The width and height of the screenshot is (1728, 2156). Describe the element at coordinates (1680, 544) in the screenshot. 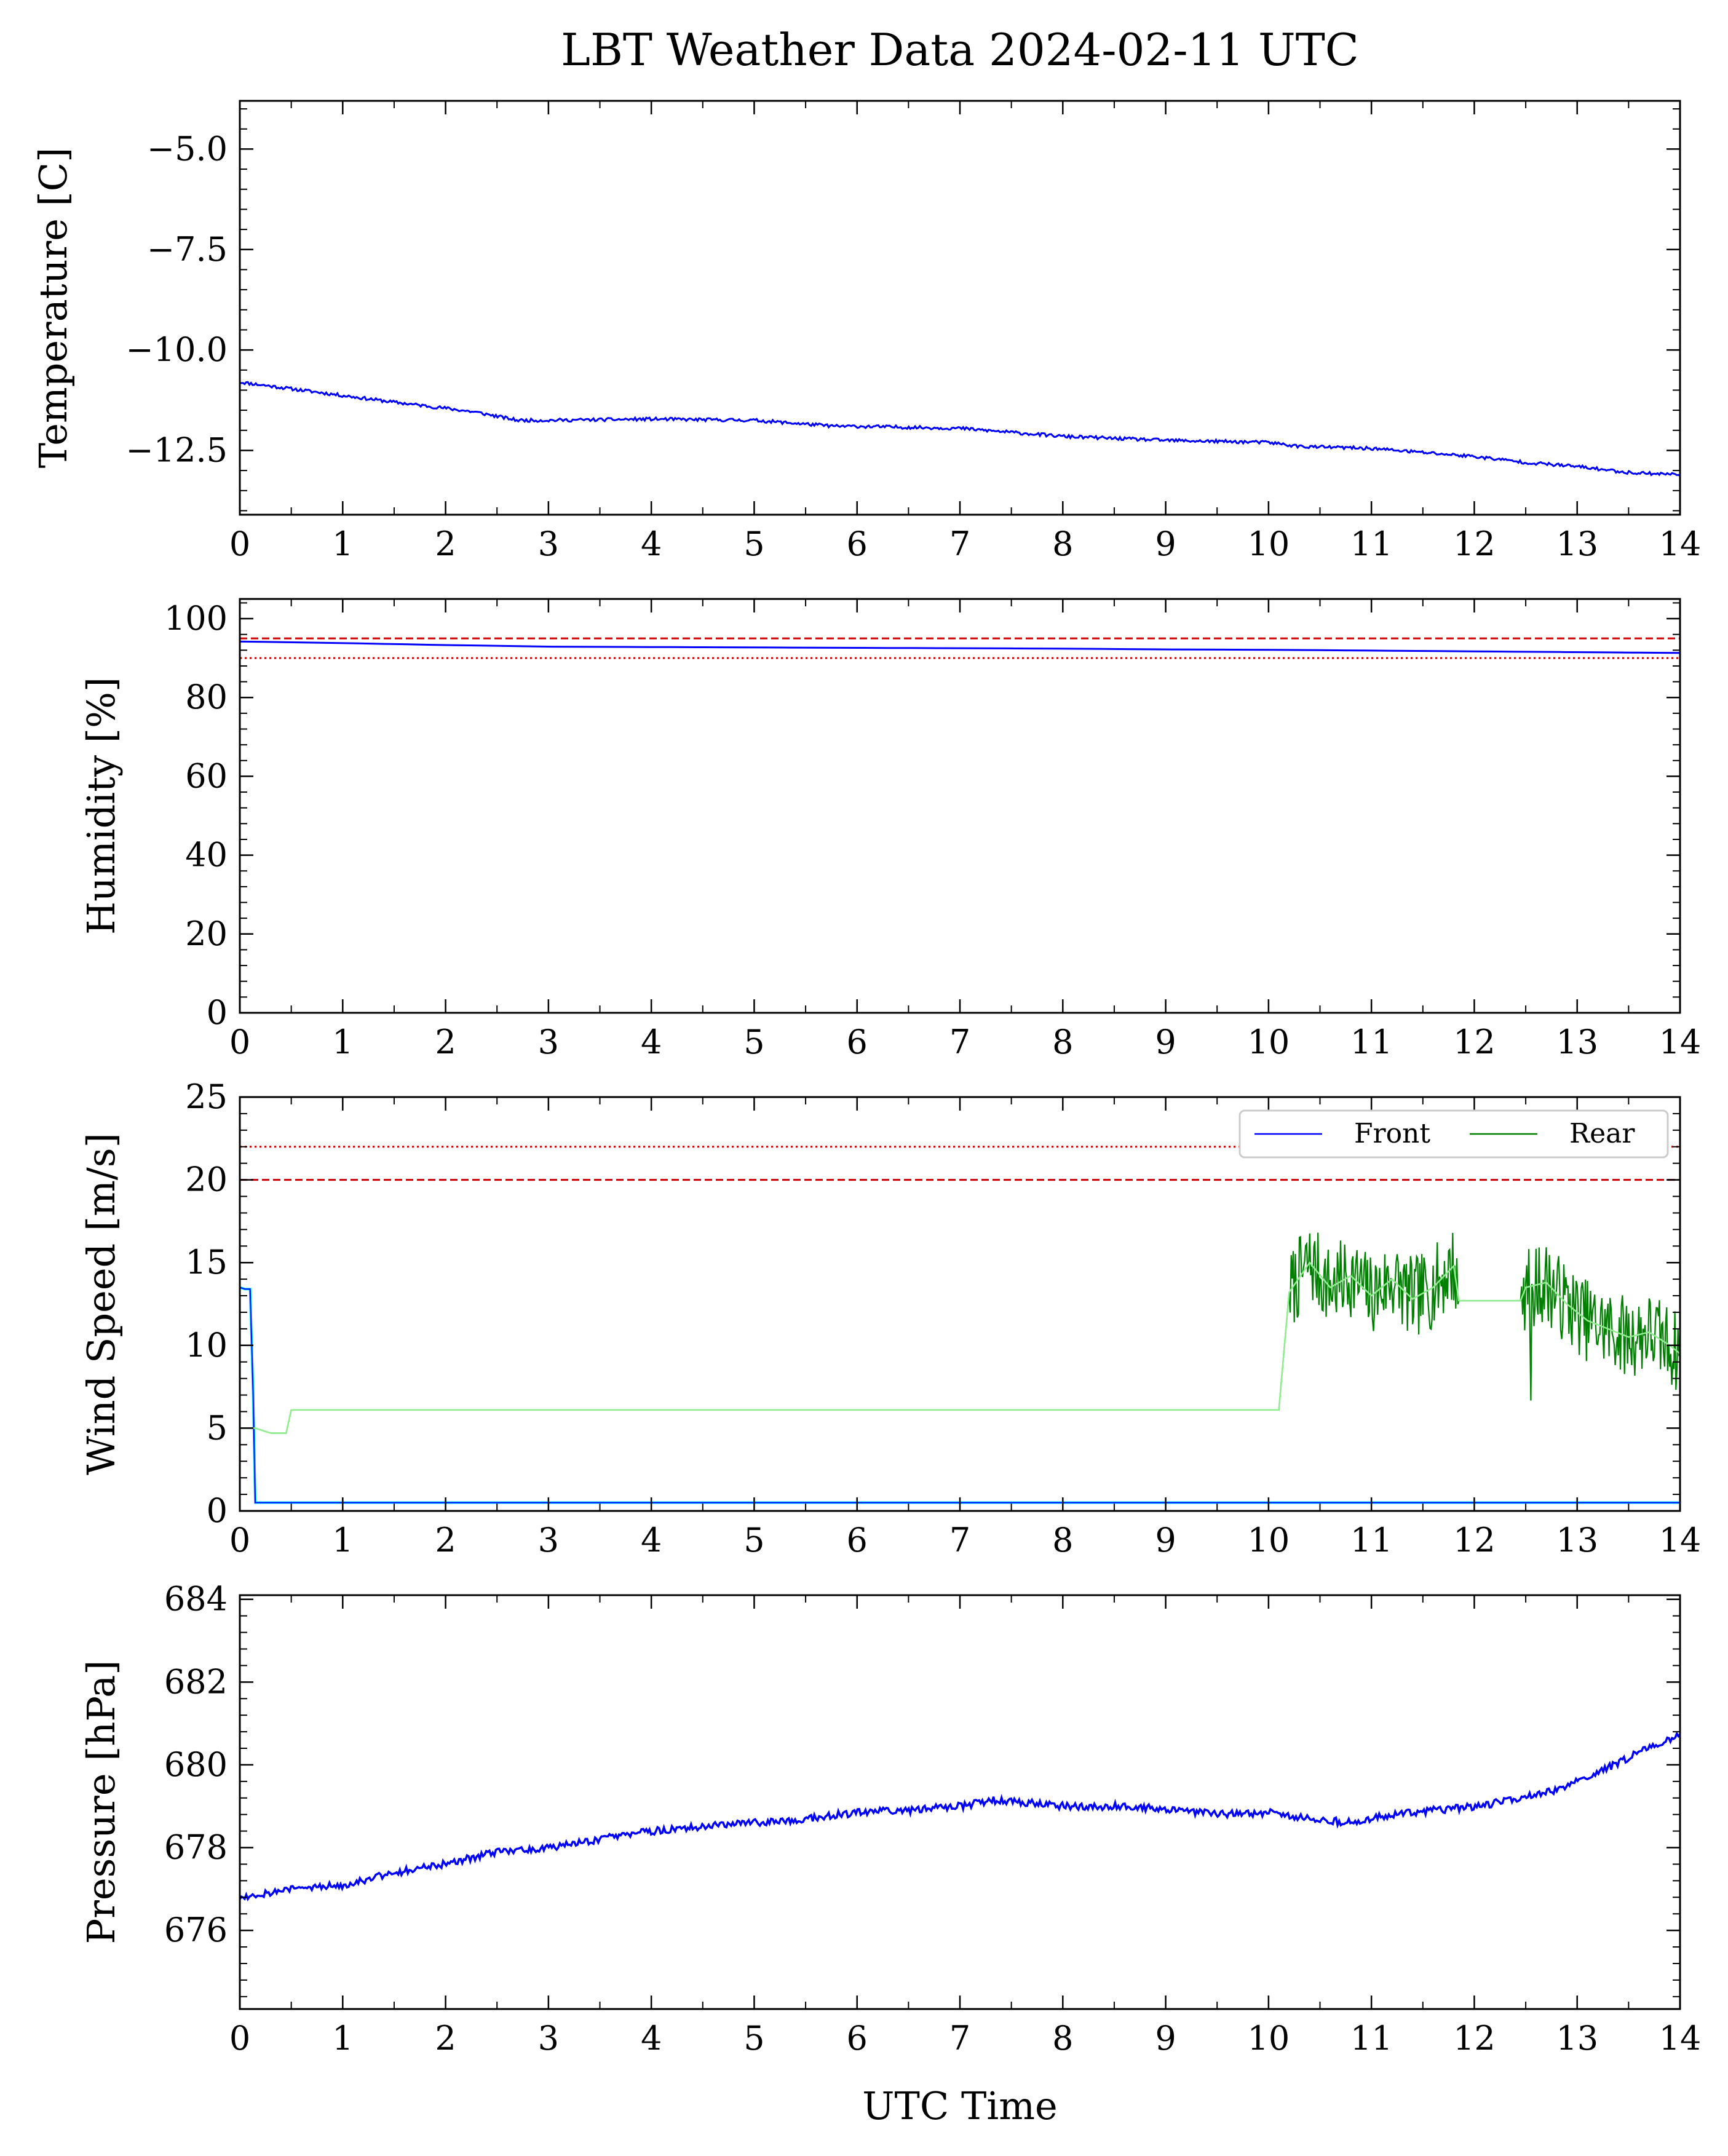

I see `temperature-x-tick-label: 14` at that location.